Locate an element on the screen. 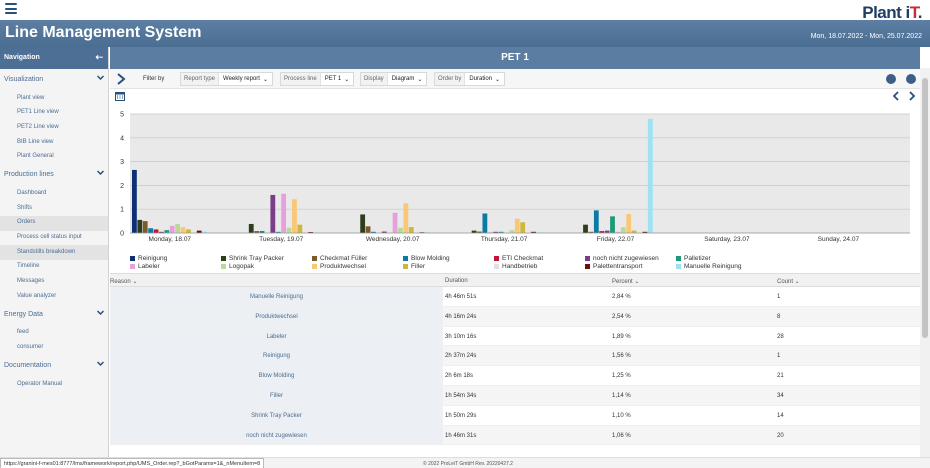 The width and height of the screenshot is (930, 468). legend-item: Manuelle Reinigung is located at coordinates (708, 266).